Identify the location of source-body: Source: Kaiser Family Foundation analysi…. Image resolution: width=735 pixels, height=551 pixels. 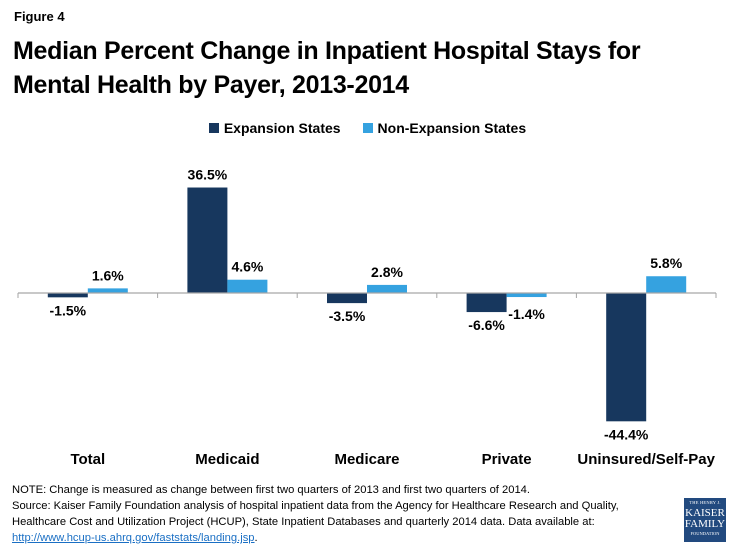
(315, 514).